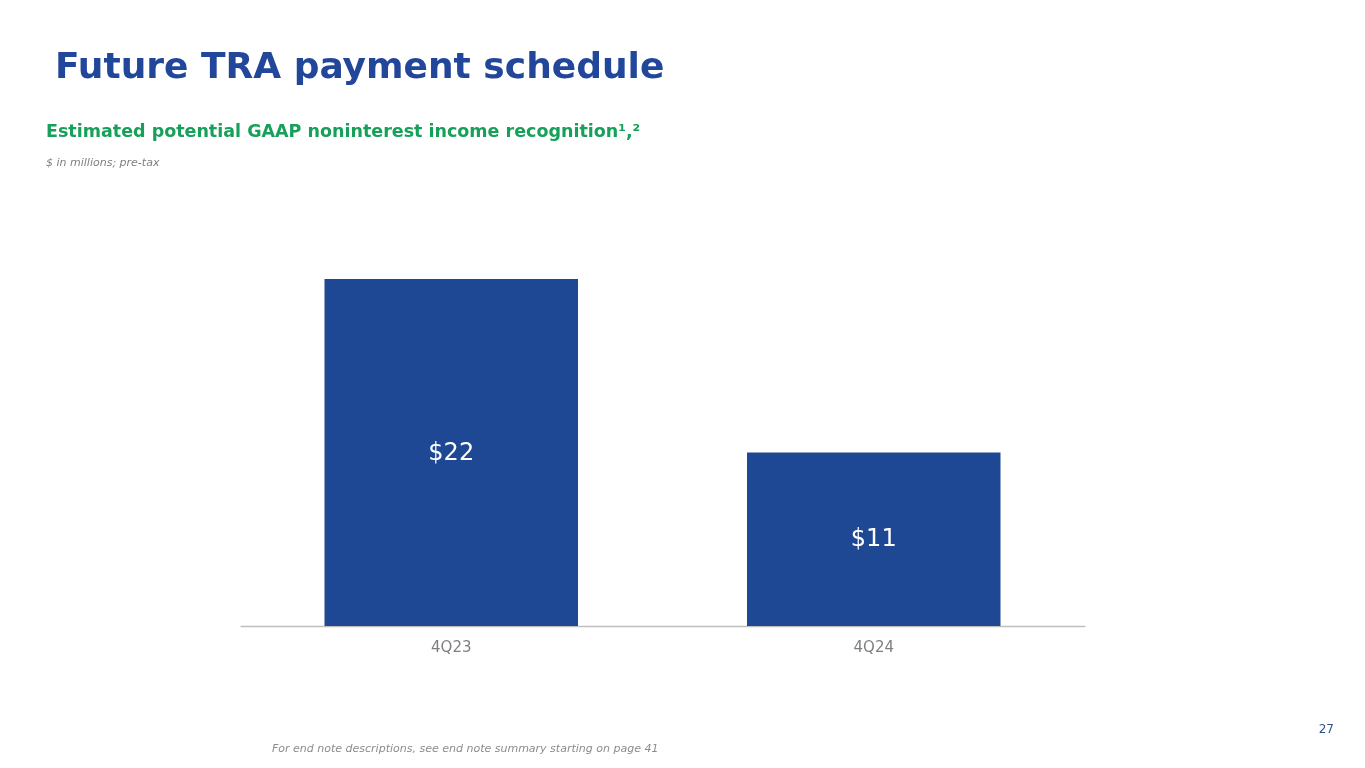  What do you see at coordinates (103, 162) in the screenshot?
I see `text: $ in millions; pre-tax` at bounding box center [103, 162].